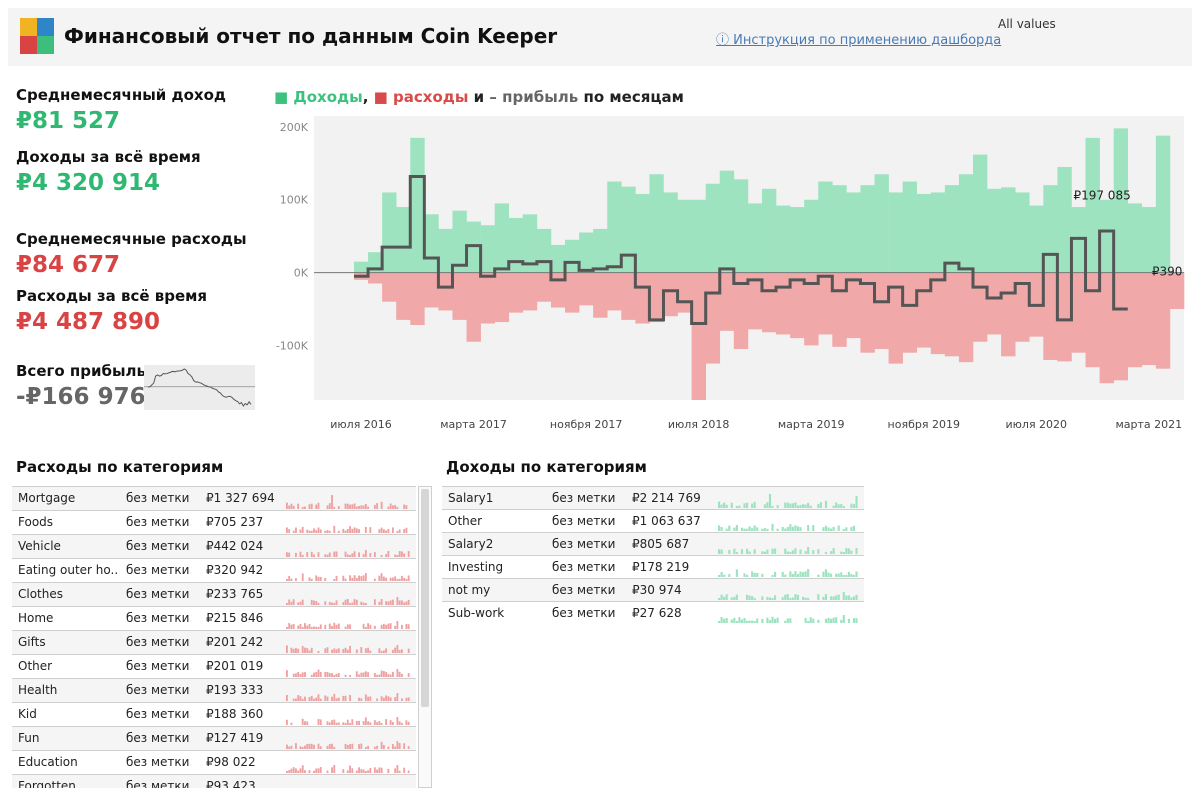 This screenshot has height=800, width=1200. Describe the element at coordinates (48, 762) in the screenshot. I see `category-name: Education` at that location.